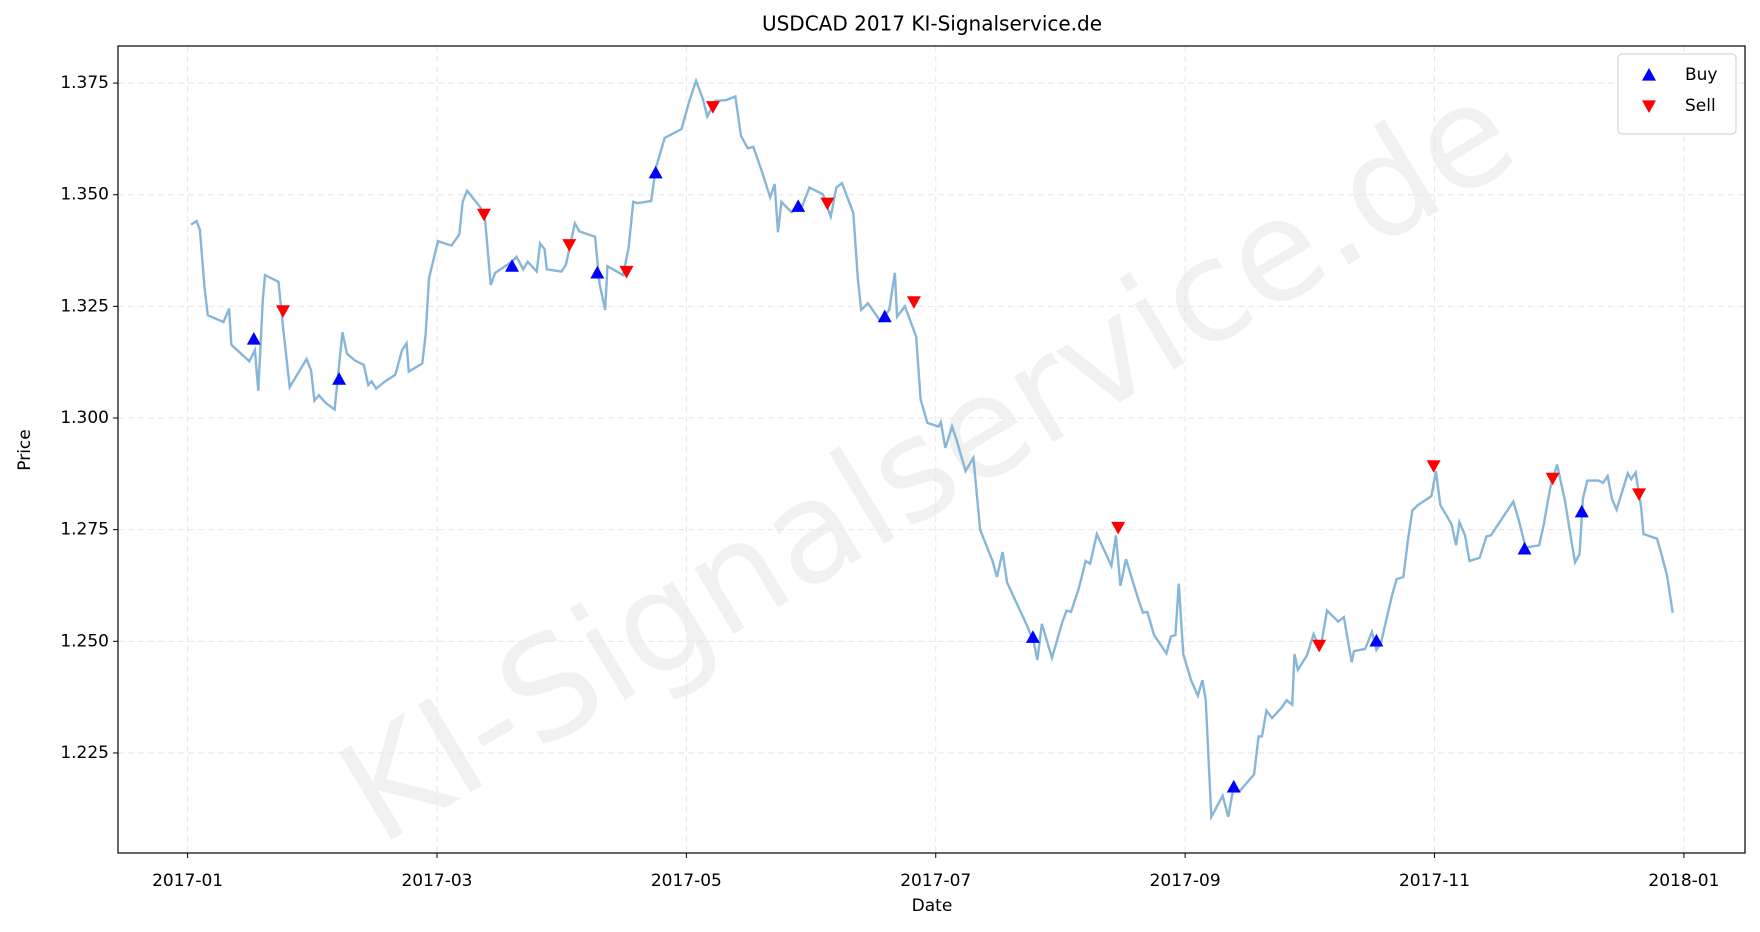  What do you see at coordinates (84, 83) in the screenshot?
I see `y-tick-label: 1.375` at bounding box center [84, 83].